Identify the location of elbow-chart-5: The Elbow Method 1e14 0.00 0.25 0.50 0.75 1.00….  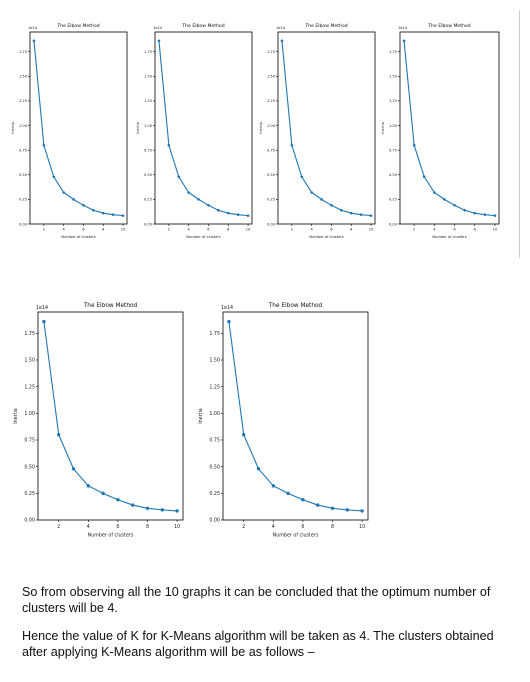
(96, 419).